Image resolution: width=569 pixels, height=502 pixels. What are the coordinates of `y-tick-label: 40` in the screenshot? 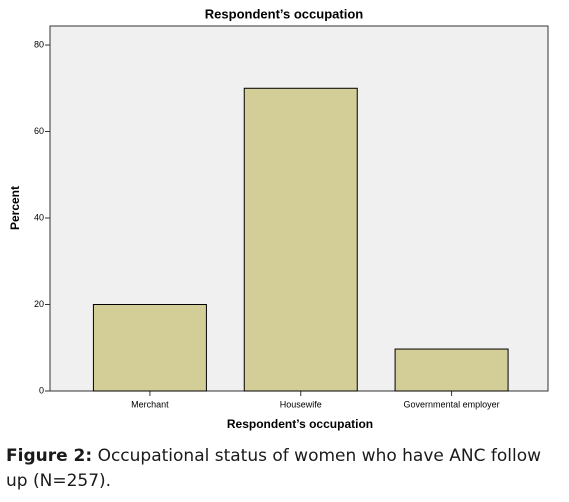 It's located at (39, 217).